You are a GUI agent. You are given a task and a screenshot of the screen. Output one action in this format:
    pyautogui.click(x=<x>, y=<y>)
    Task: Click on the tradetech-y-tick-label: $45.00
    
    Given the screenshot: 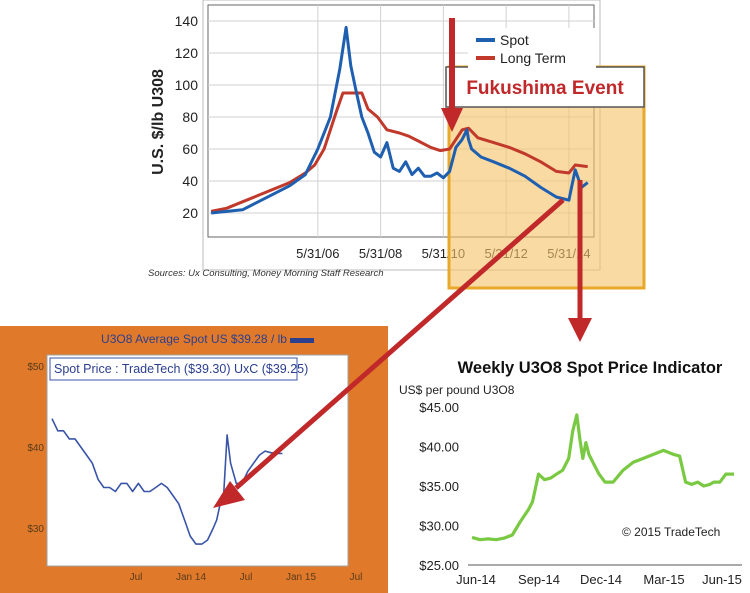 What is the action you would take?
    pyautogui.click(x=439, y=407)
    